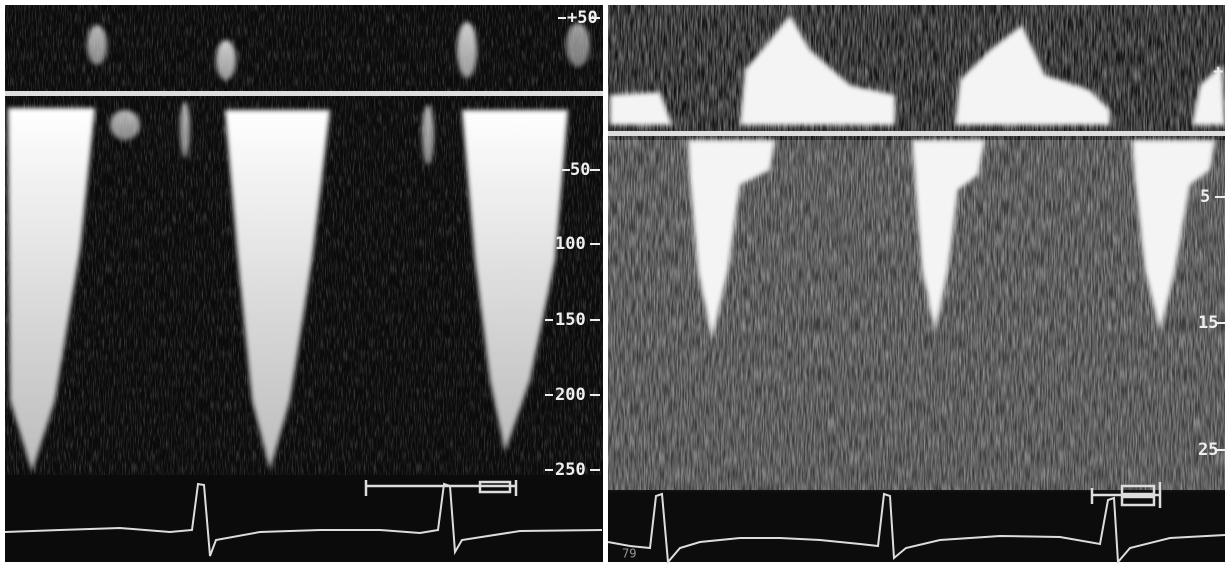  Describe the element at coordinates (570, 395) in the screenshot. I see `scale-label: 200` at that location.